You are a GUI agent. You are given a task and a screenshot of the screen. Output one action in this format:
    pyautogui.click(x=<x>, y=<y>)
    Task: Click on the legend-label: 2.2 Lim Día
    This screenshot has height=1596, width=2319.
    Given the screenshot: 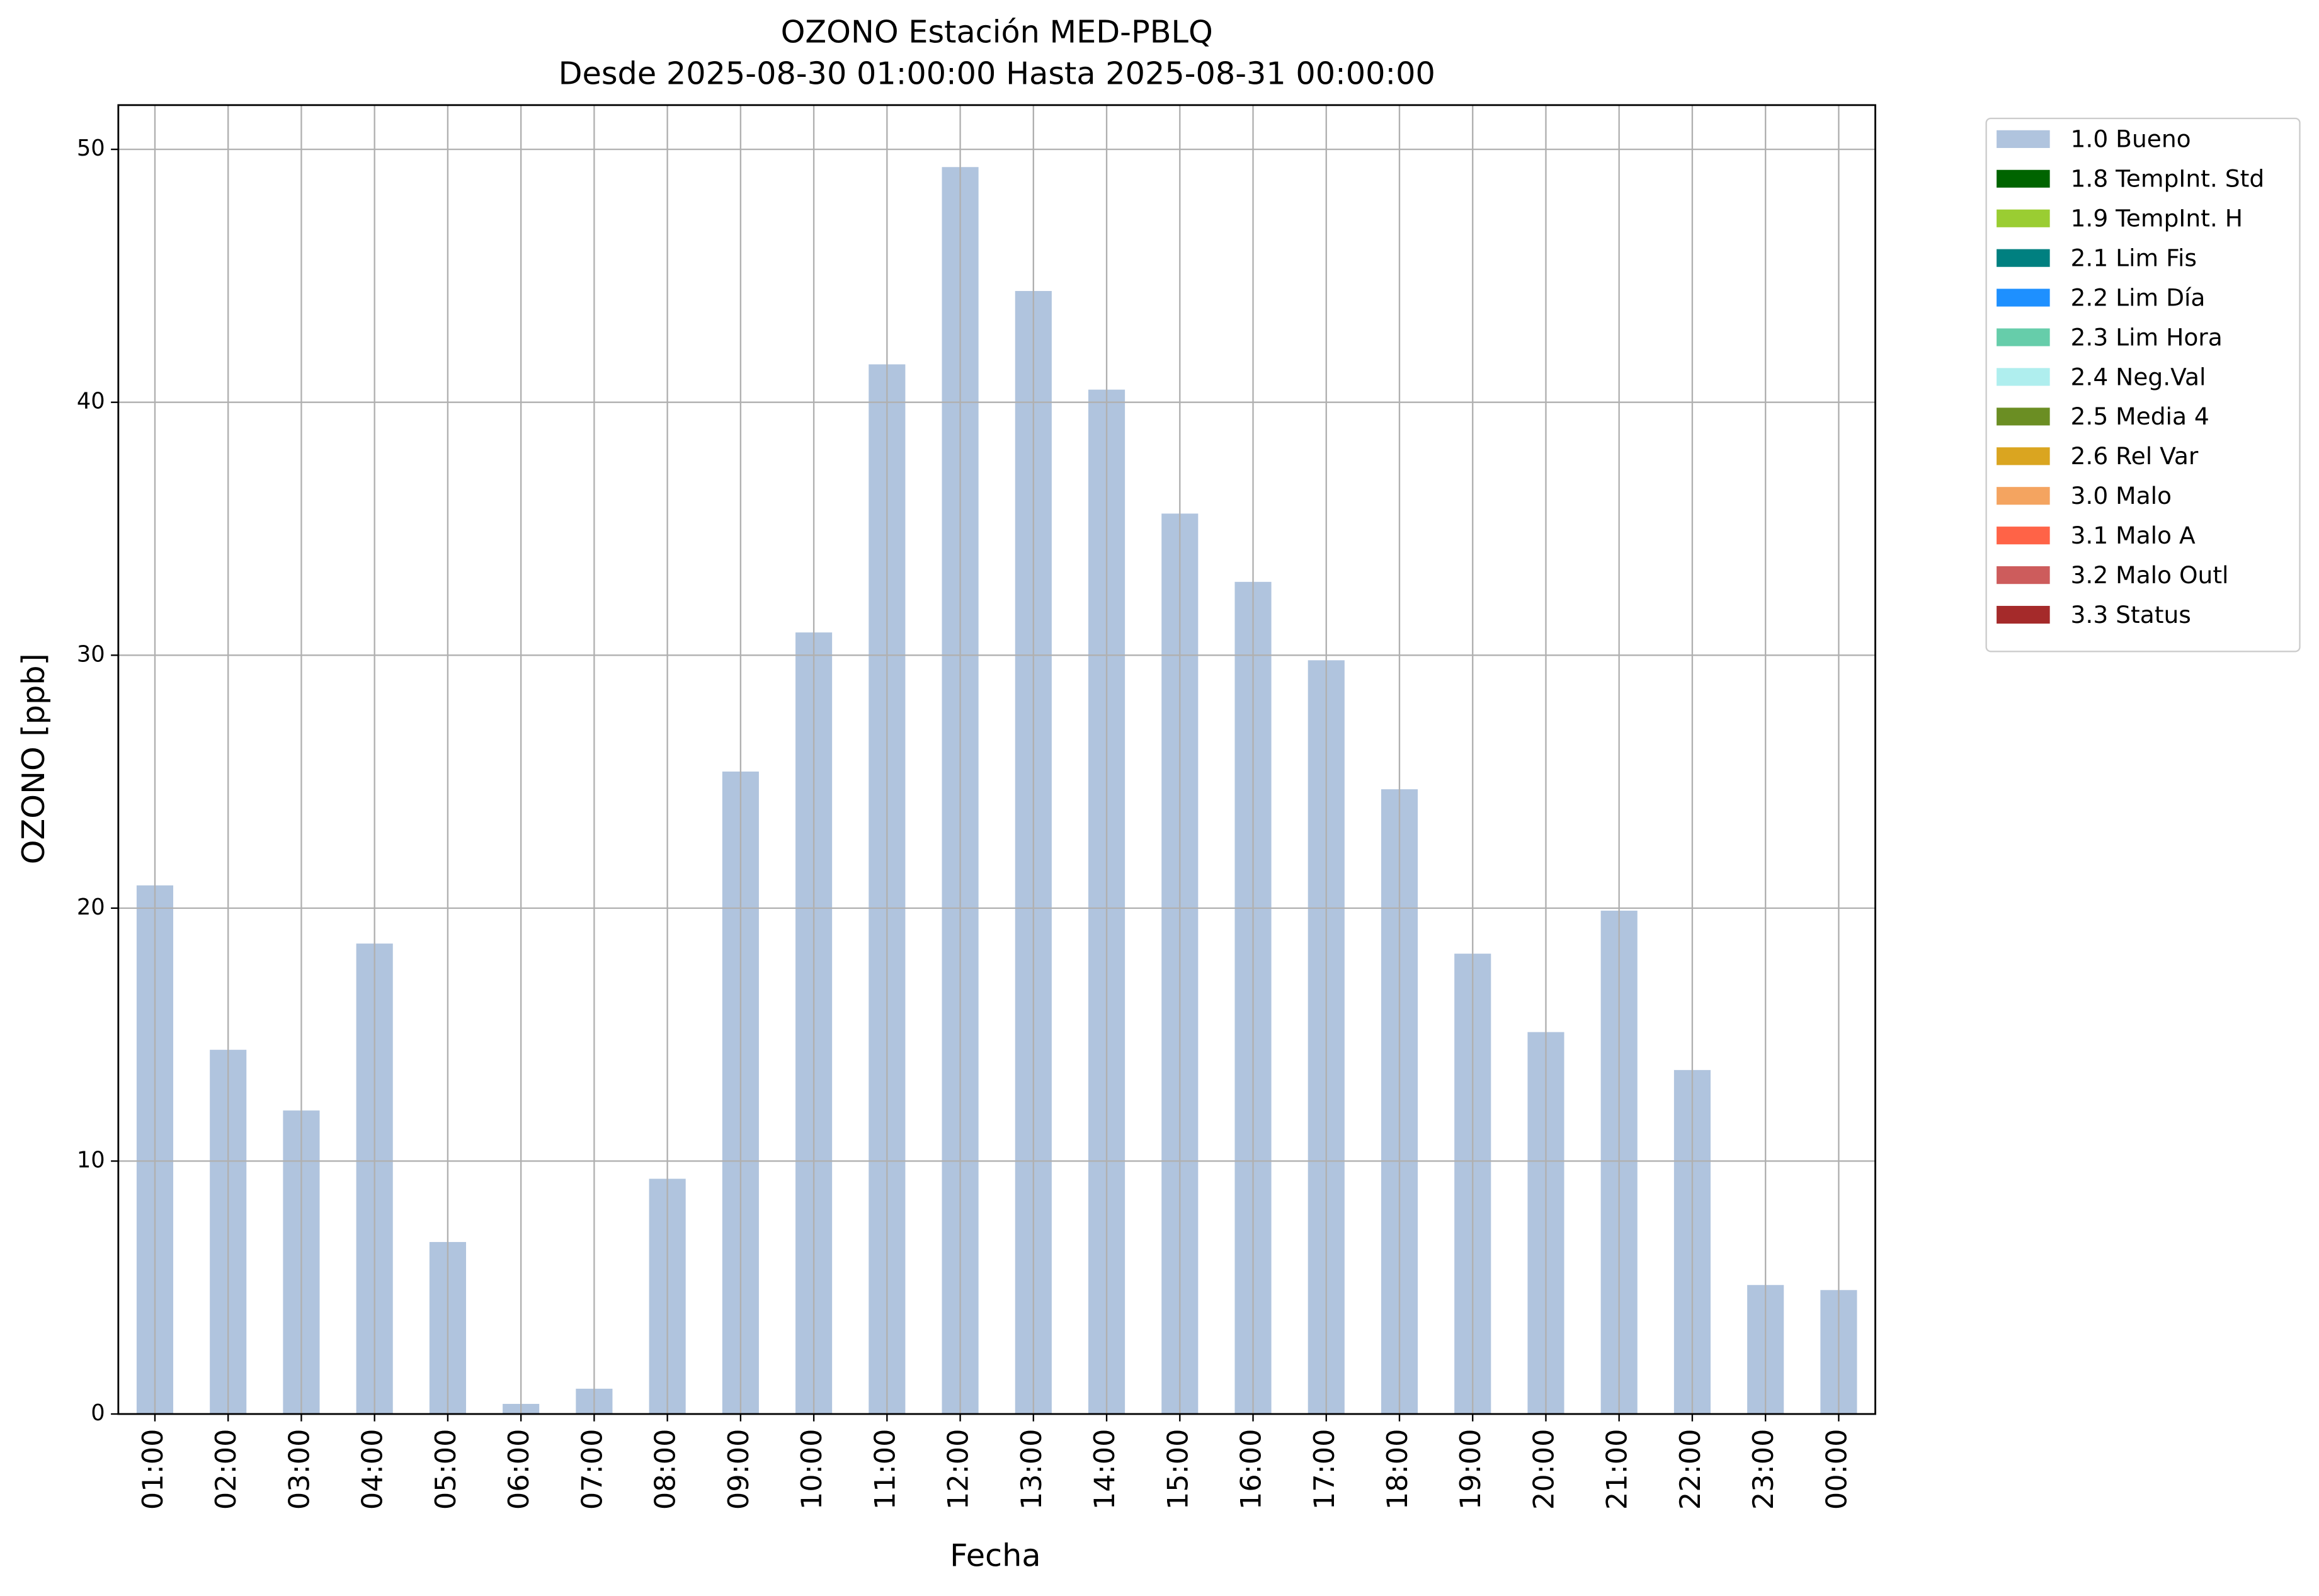 What is the action you would take?
    pyautogui.click(x=2138, y=297)
    